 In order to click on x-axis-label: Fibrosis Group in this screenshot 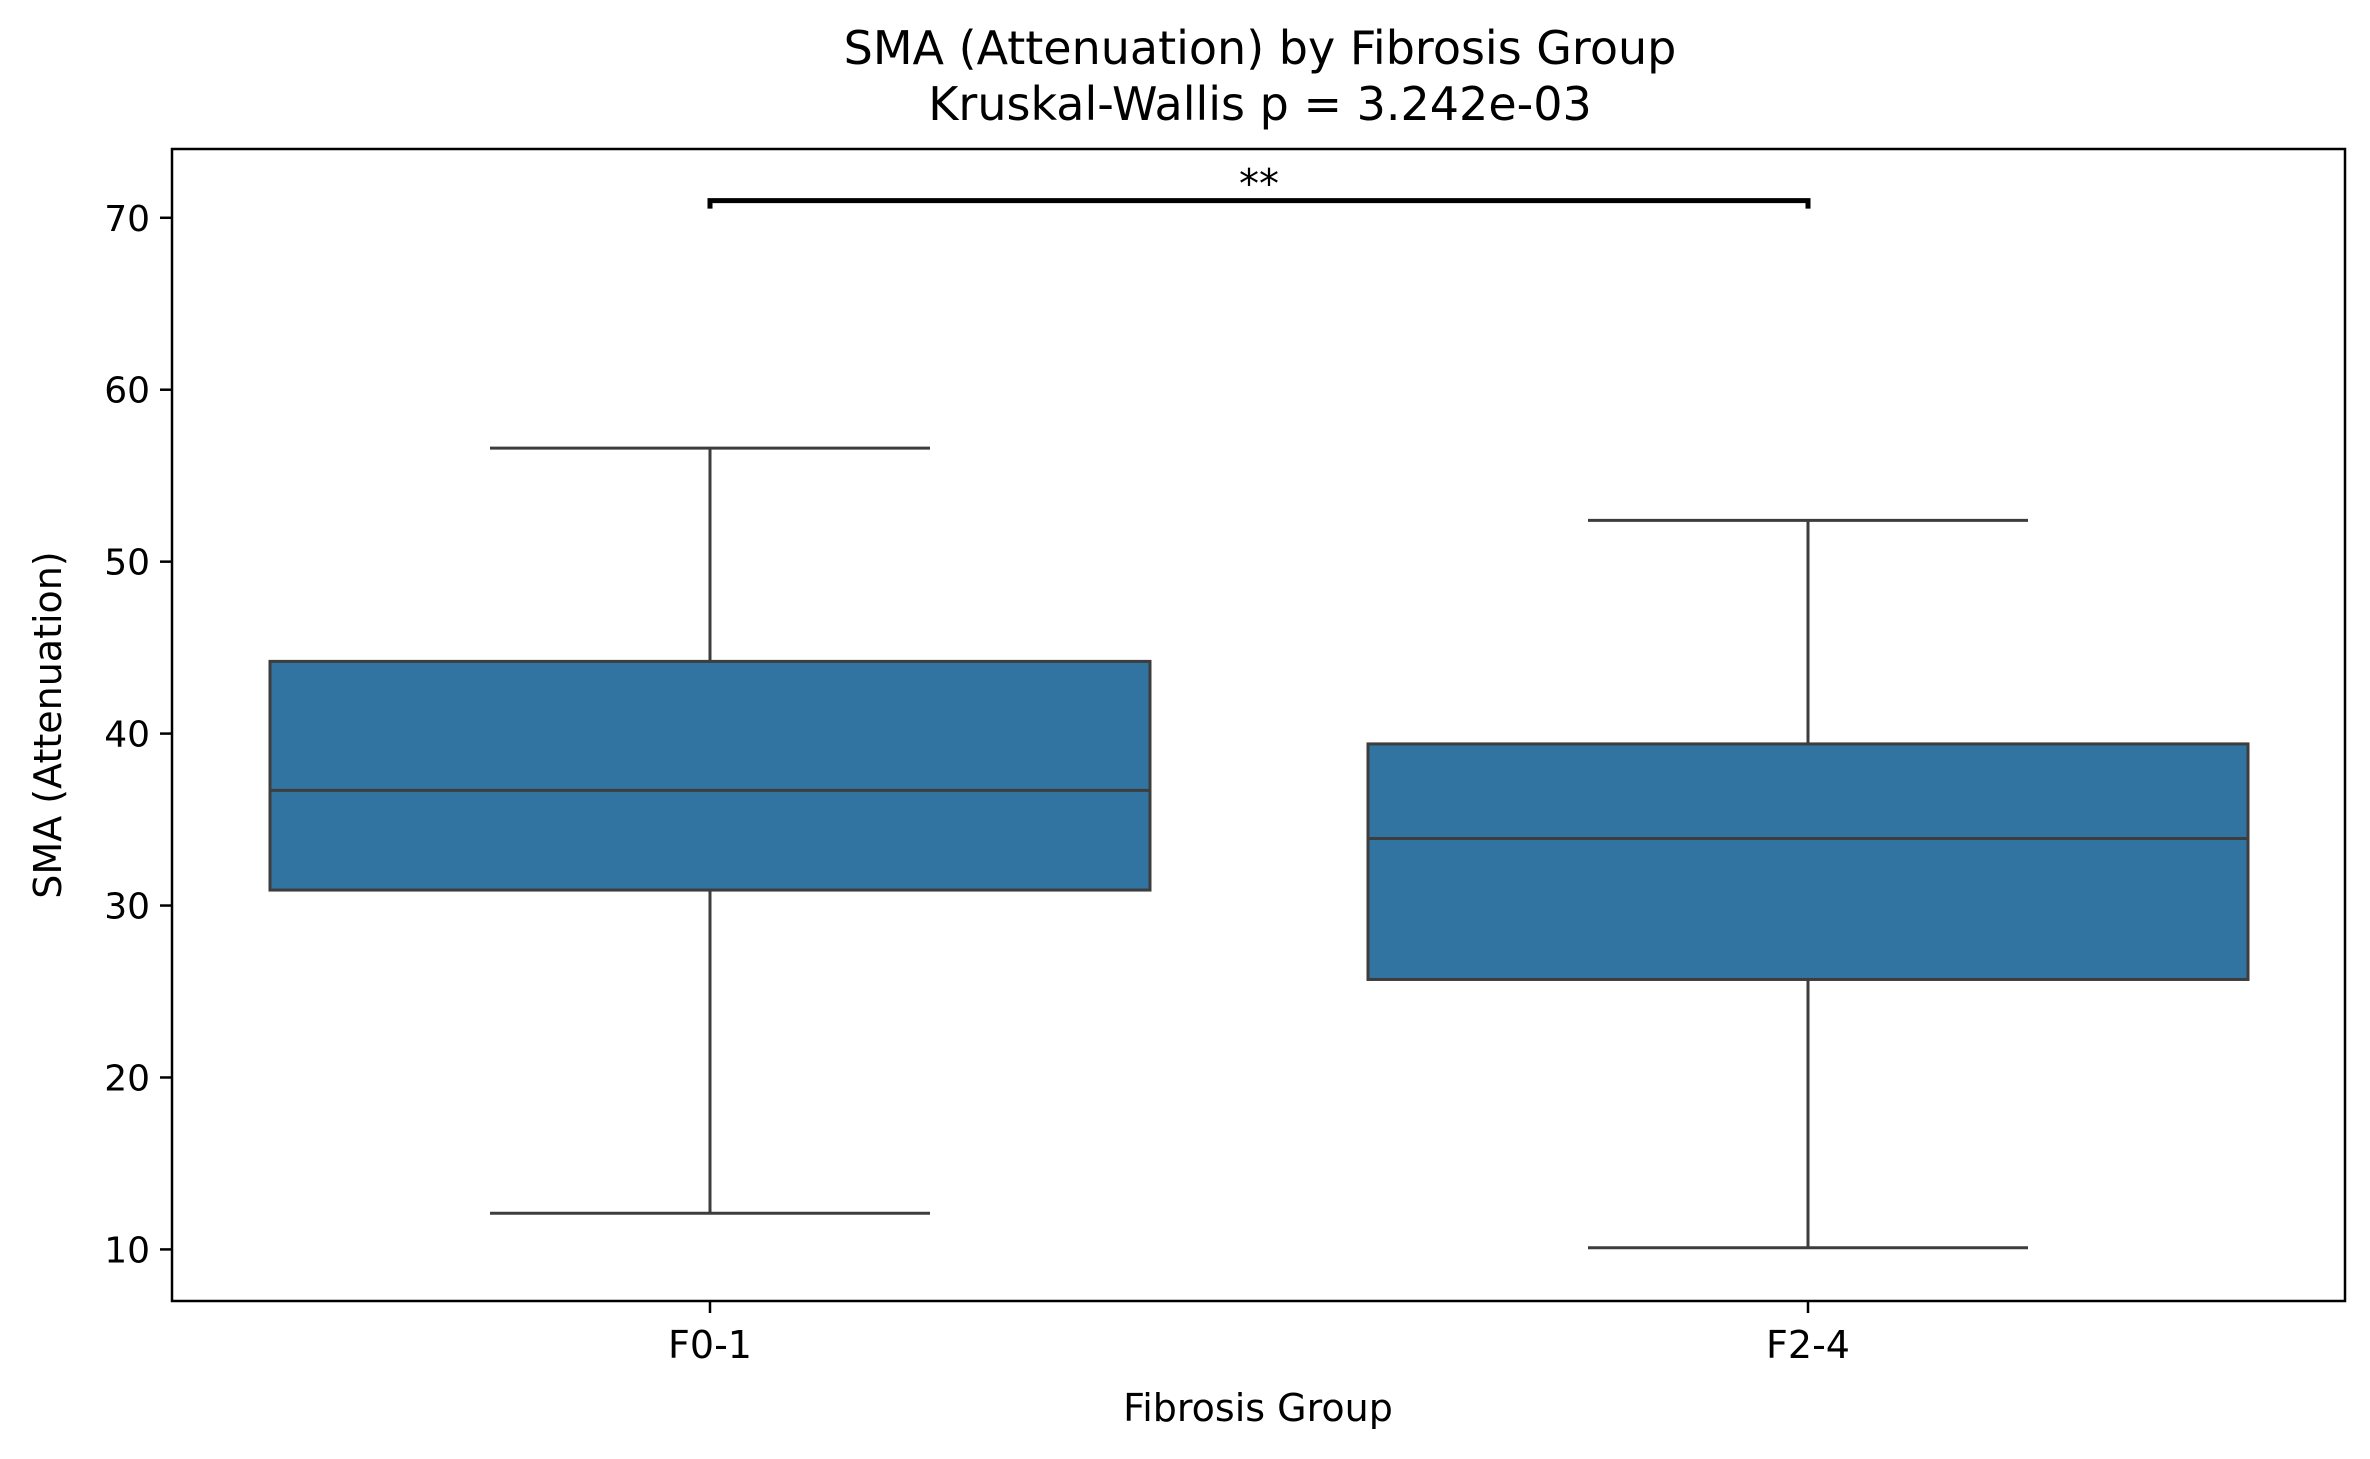, I will do `click(1258, 1408)`.